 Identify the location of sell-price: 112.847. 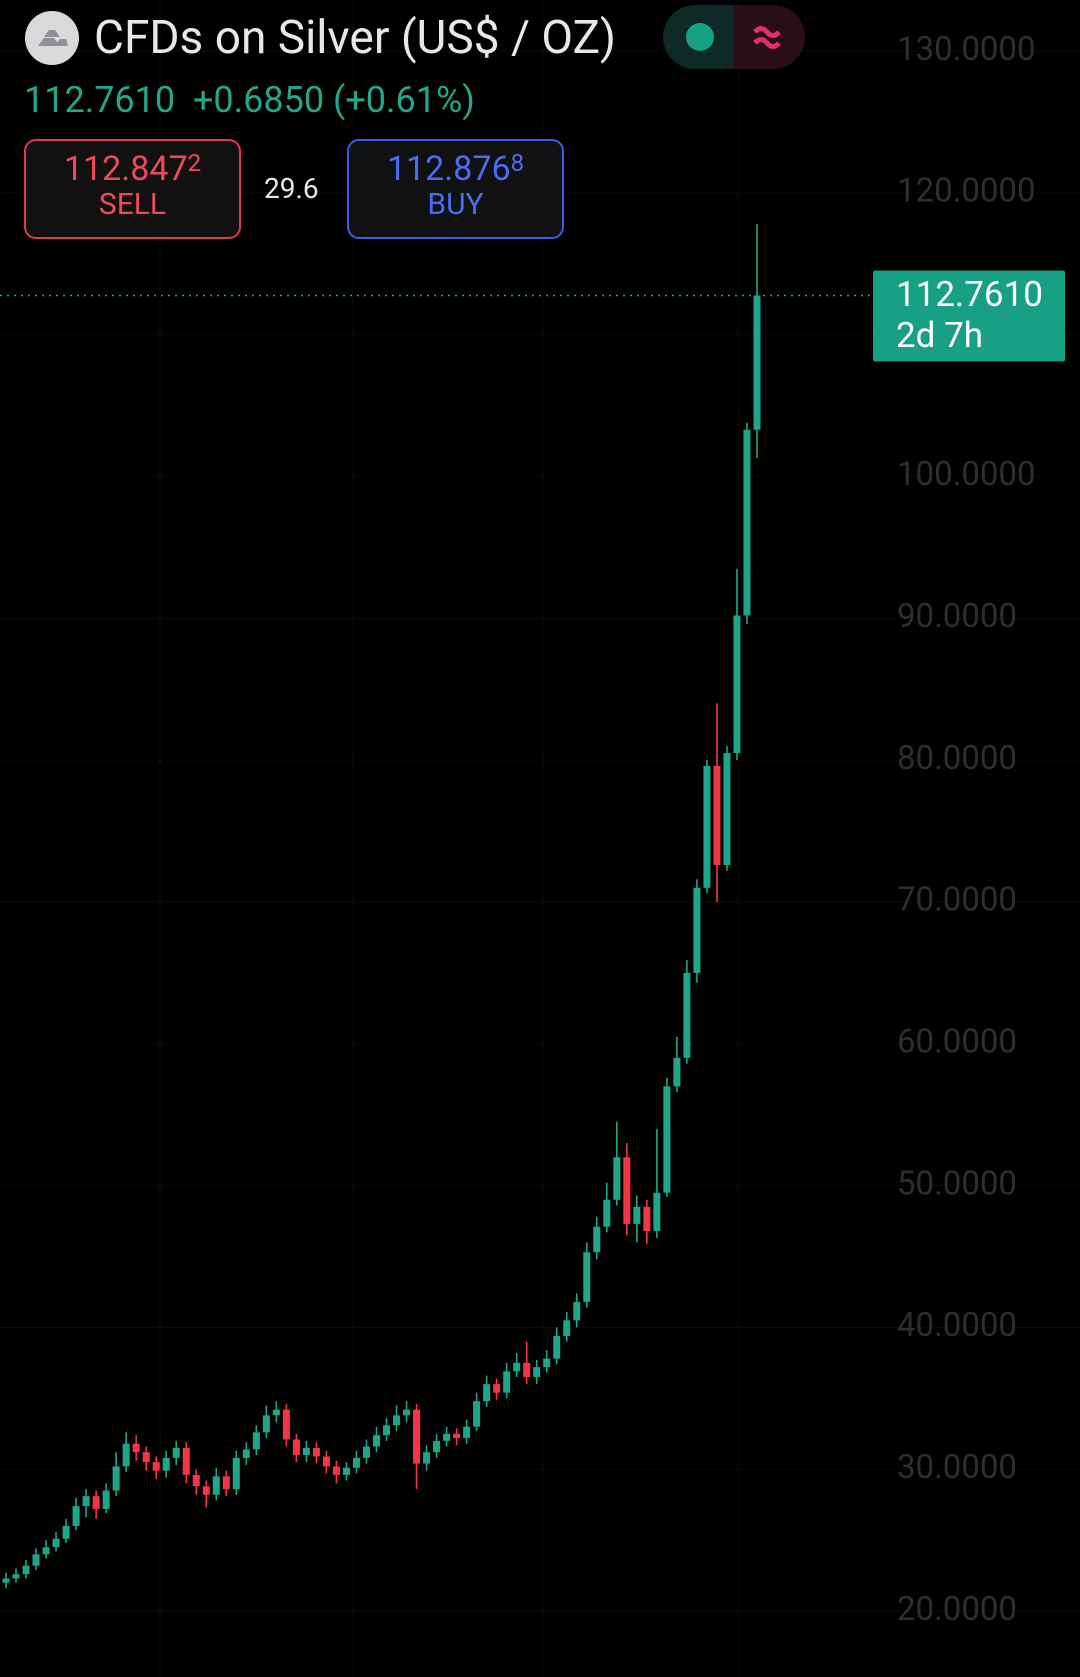
(125, 169).